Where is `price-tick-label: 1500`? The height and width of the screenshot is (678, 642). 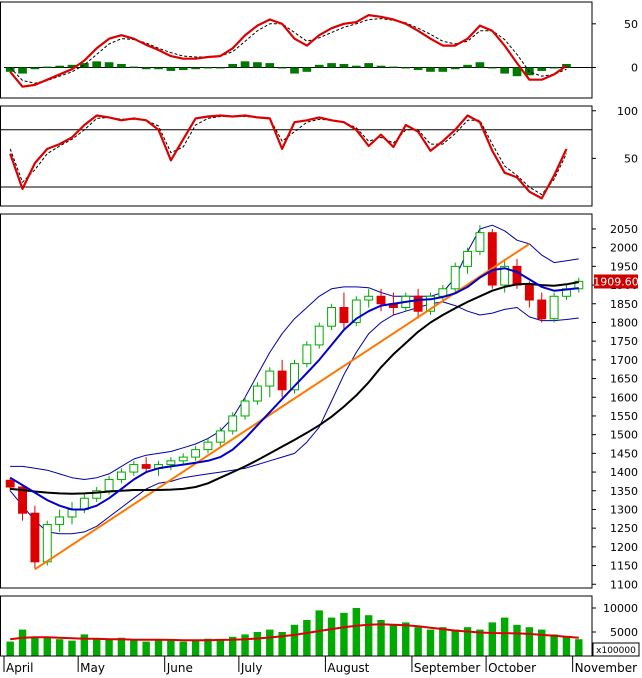 price-tick-label: 1500 is located at coordinates (624, 435).